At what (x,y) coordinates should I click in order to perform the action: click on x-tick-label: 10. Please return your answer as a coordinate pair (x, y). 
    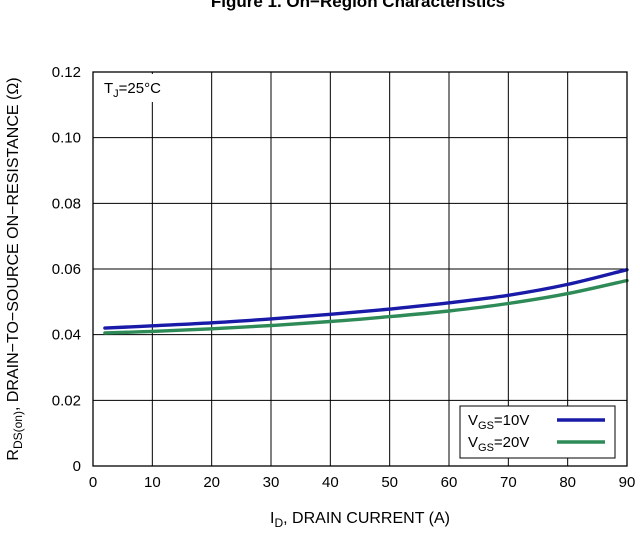
    Looking at the image, I should click on (152, 482).